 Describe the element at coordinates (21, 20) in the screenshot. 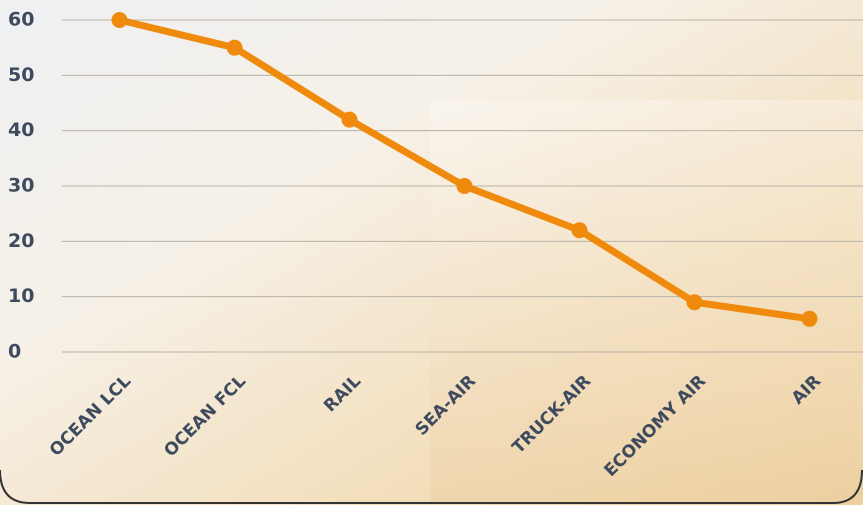

I see `y-tick-label: 60` at that location.